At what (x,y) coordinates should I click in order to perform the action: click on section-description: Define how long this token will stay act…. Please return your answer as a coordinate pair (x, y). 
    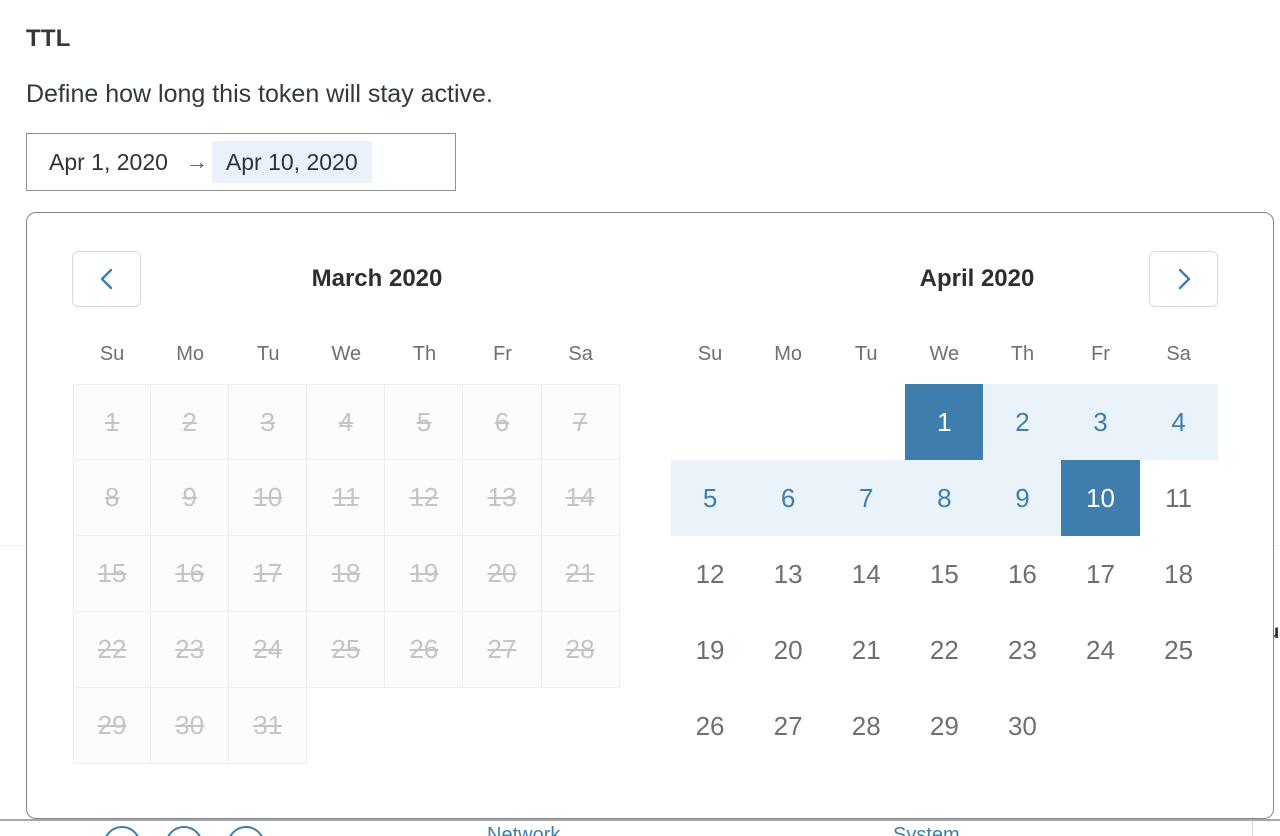
    Looking at the image, I should click on (259, 94).